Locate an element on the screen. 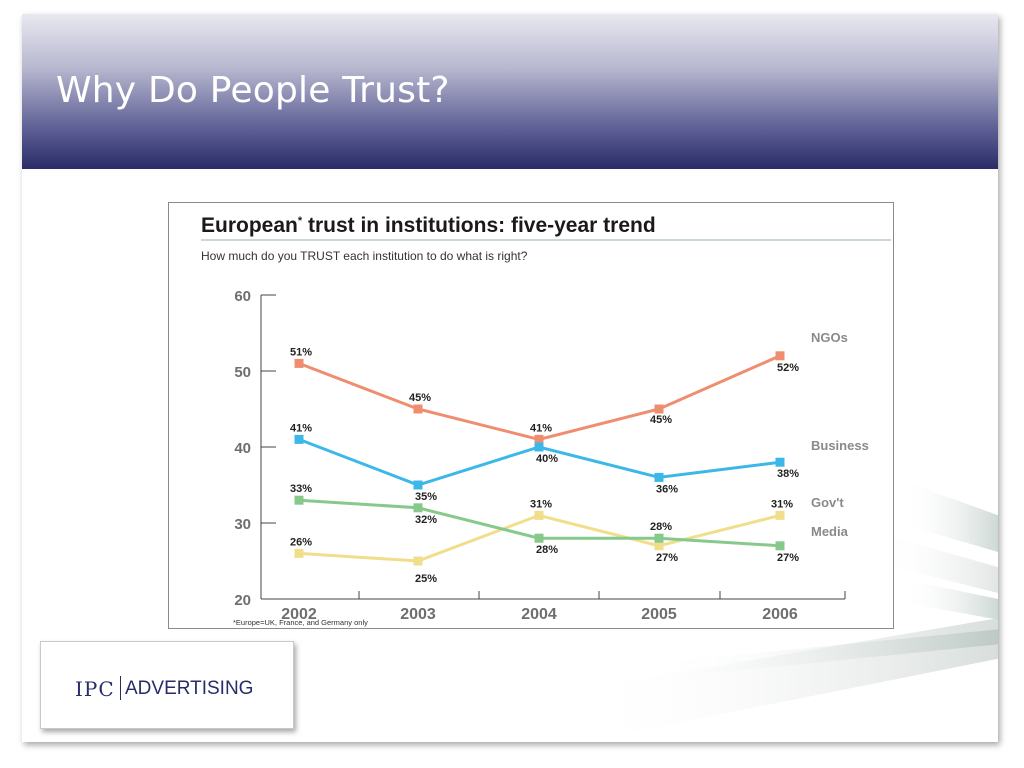 This screenshot has width=1024, height=768. logo-mark: IPC is located at coordinates (95, 689).